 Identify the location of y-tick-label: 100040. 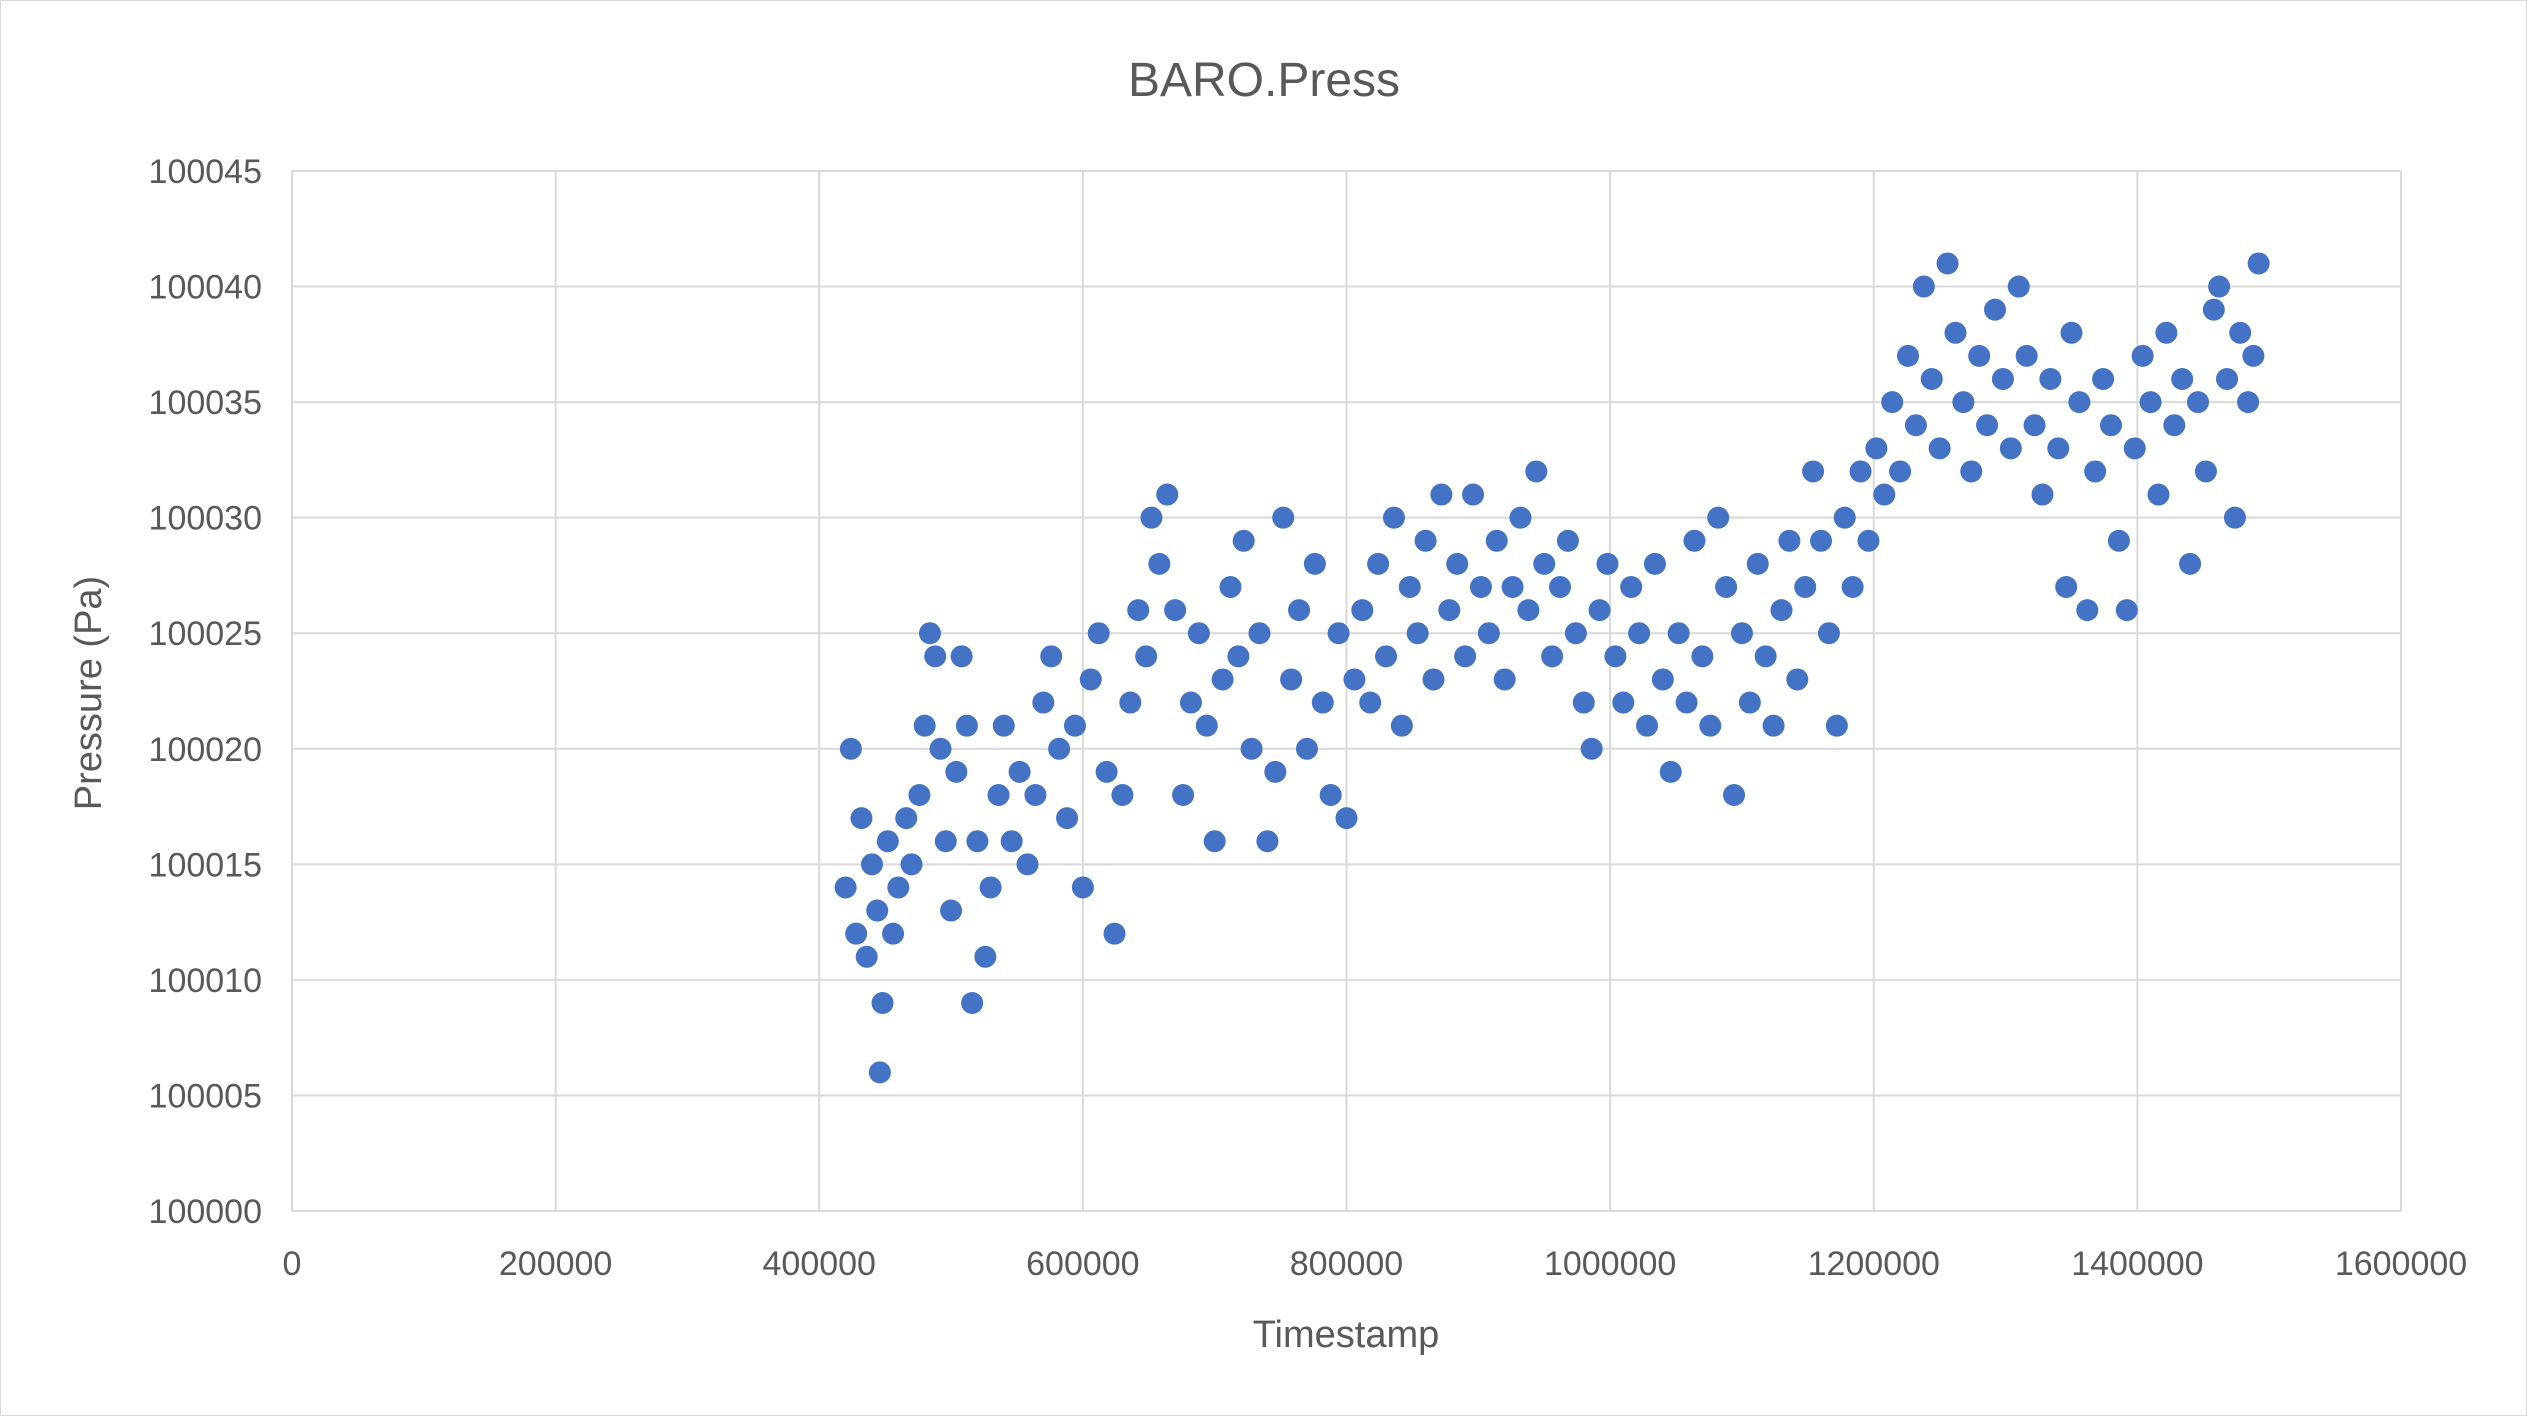
(205, 288).